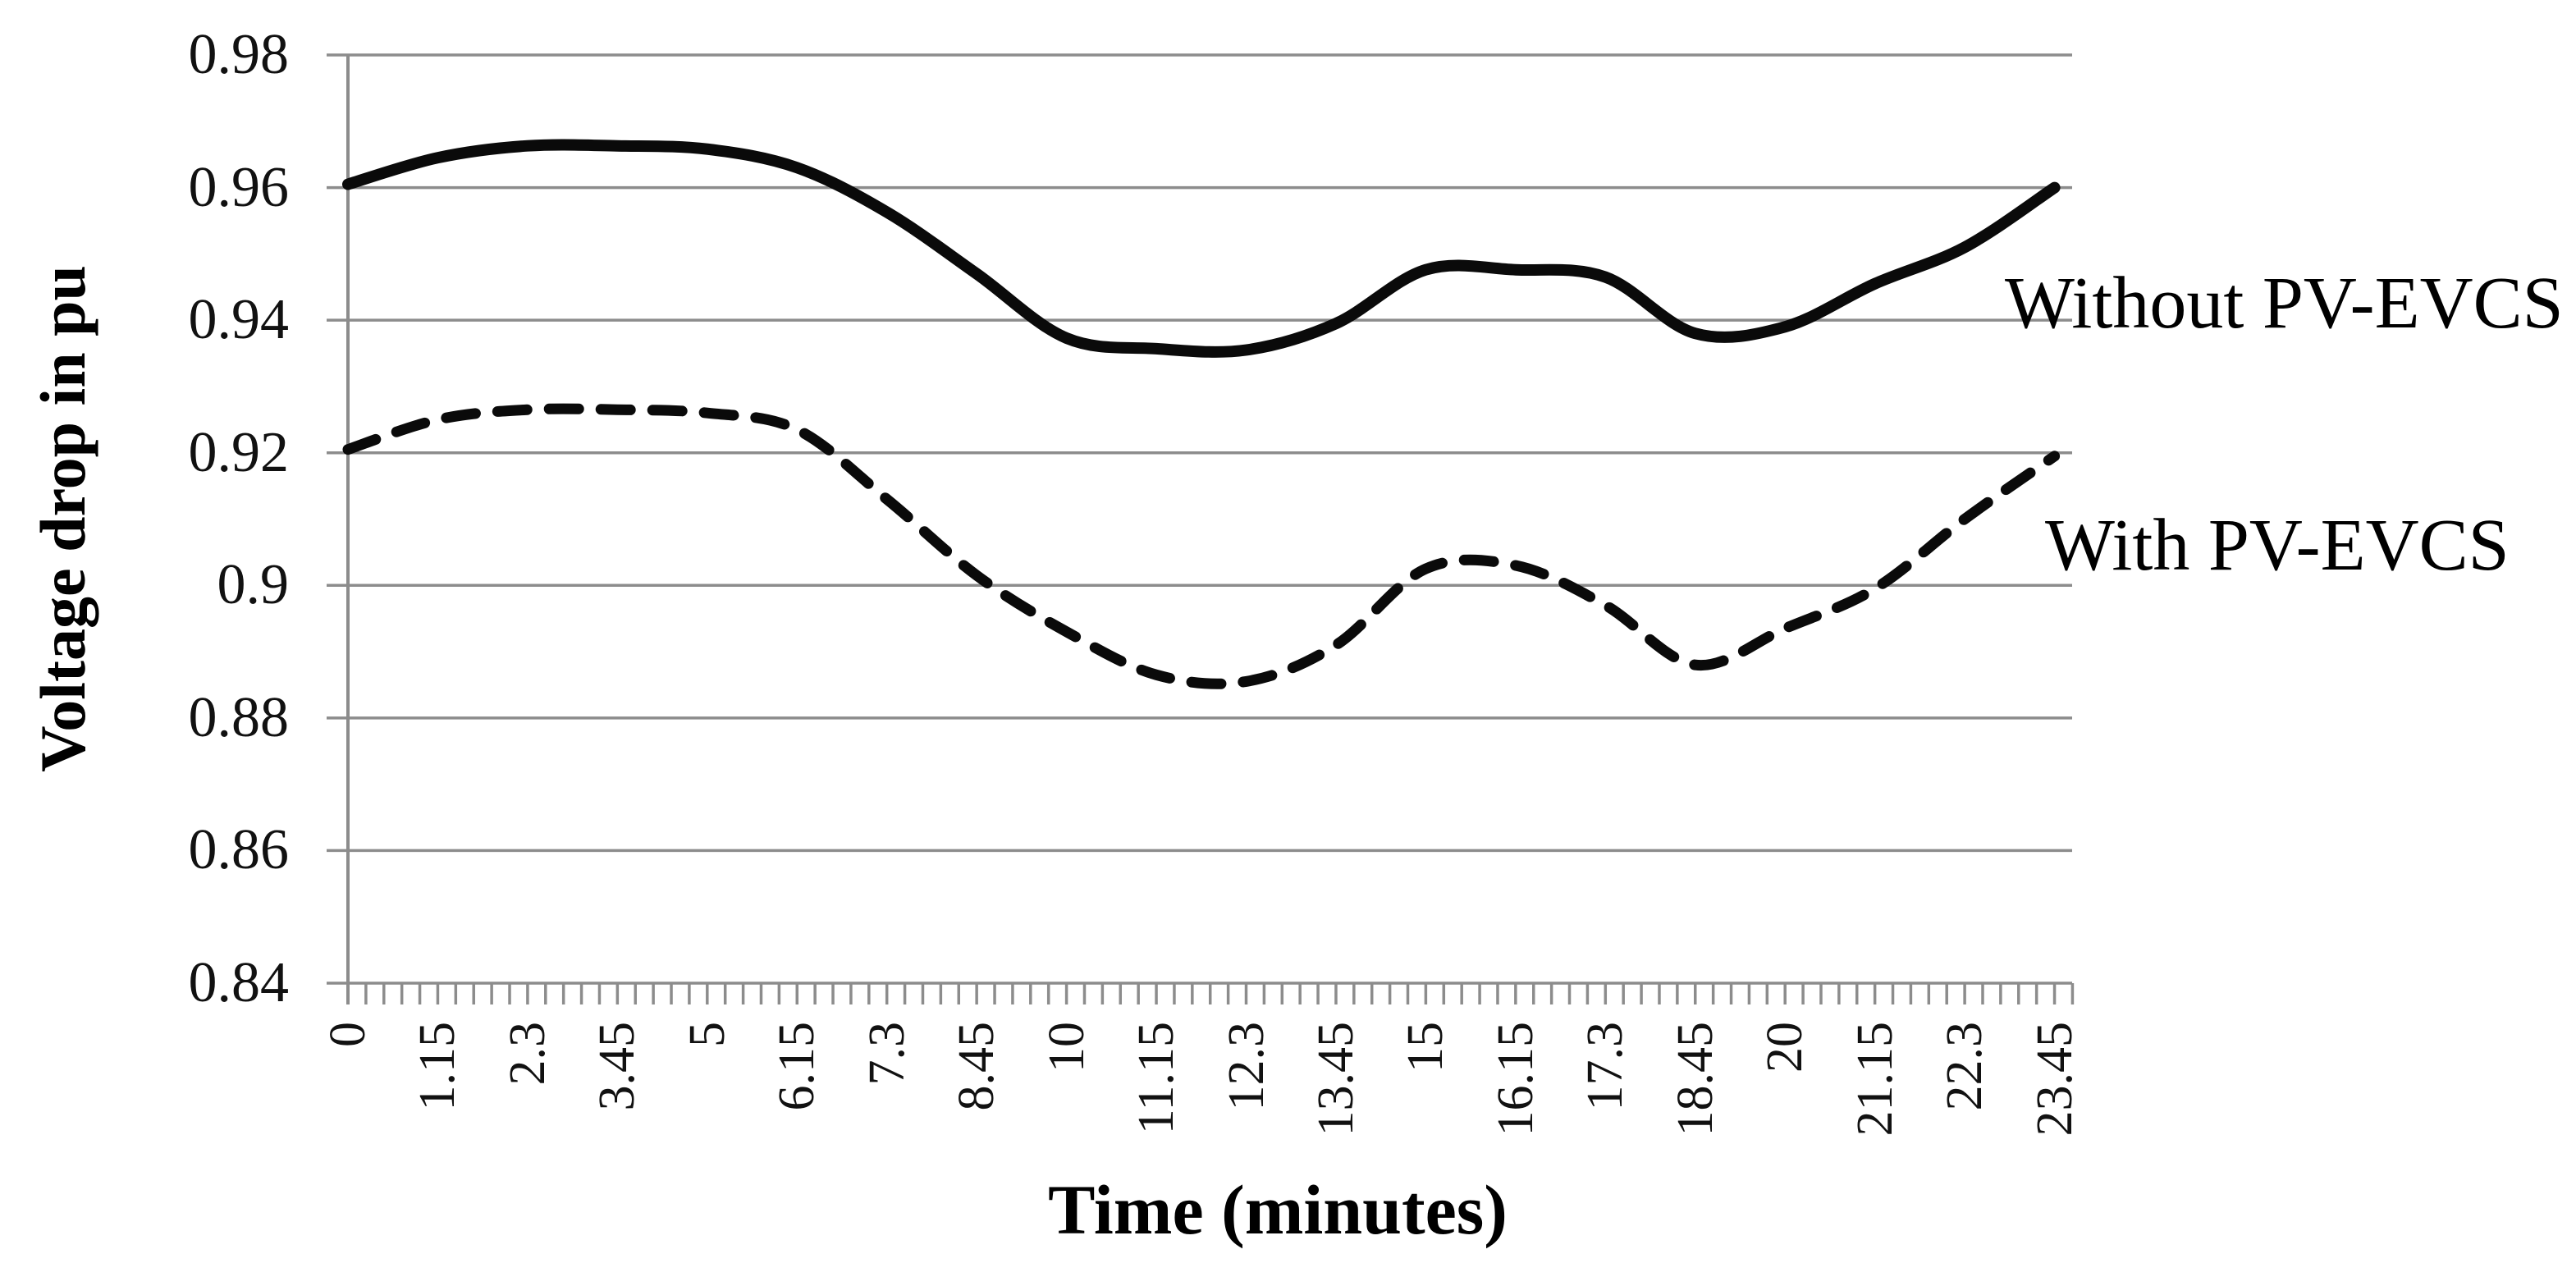  I want to click on x-tick-label: 23.45, so click(2054, 1080).